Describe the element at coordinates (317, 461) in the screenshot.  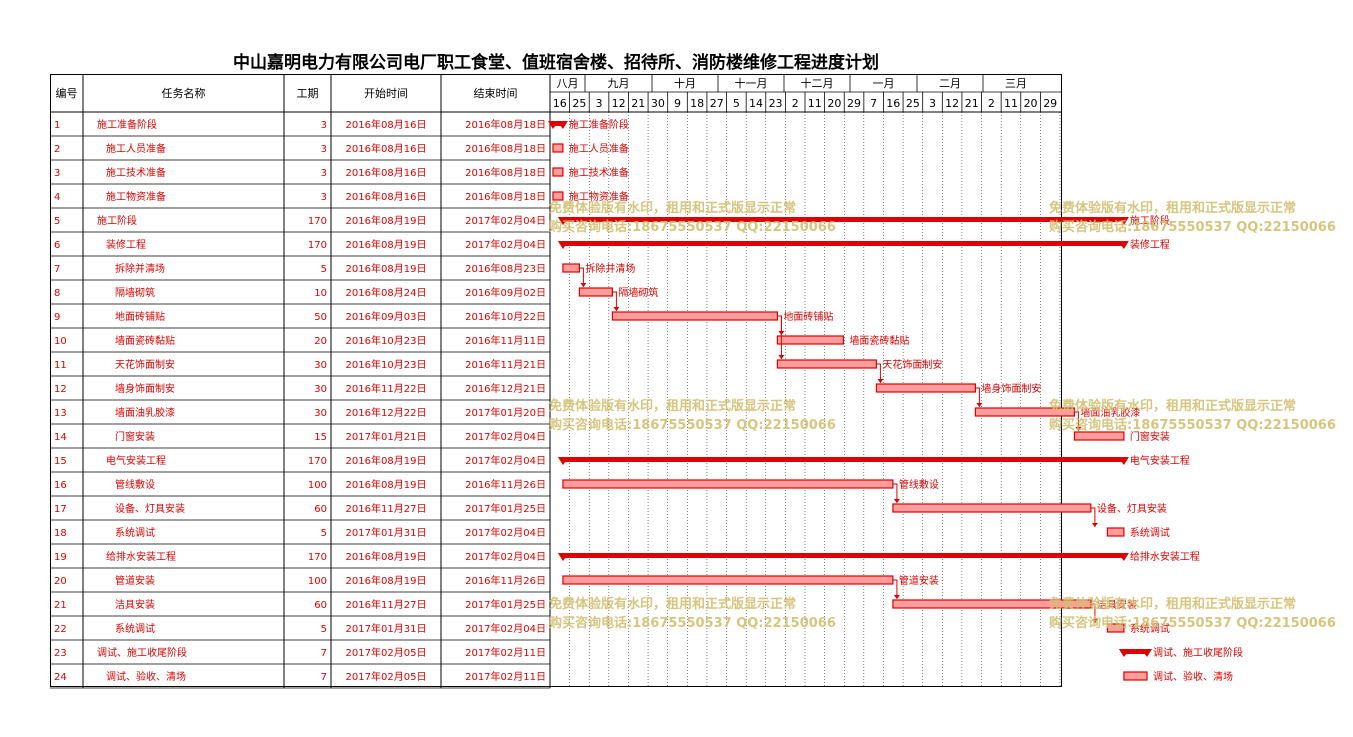
I see `task-duration: 170` at that location.